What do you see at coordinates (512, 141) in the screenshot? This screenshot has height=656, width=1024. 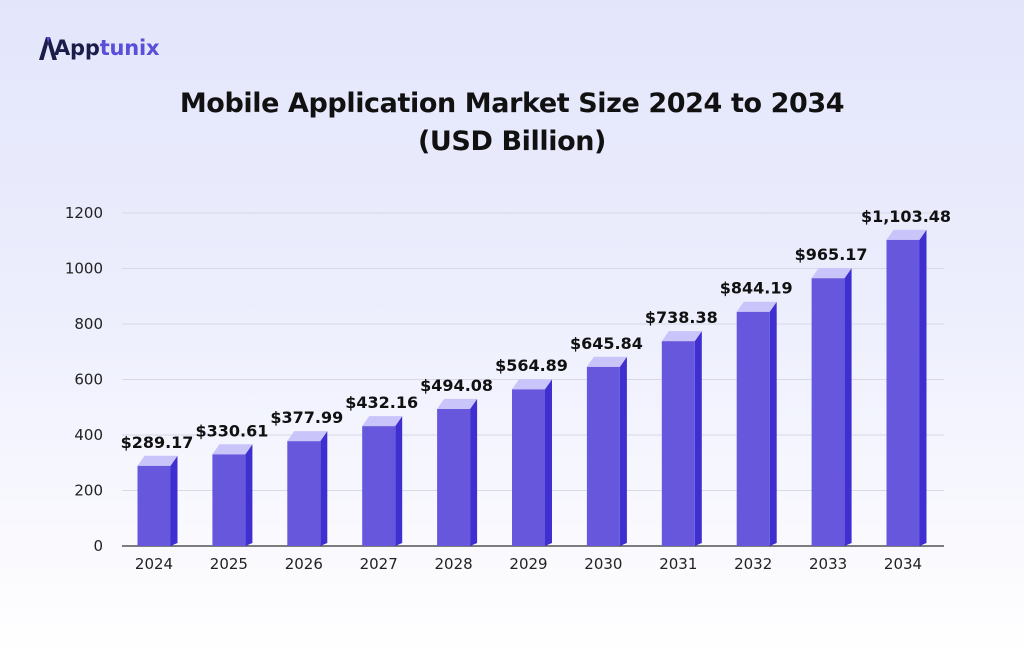 I see `chart-subtitle: (USD Billion)` at bounding box center [512, 141].